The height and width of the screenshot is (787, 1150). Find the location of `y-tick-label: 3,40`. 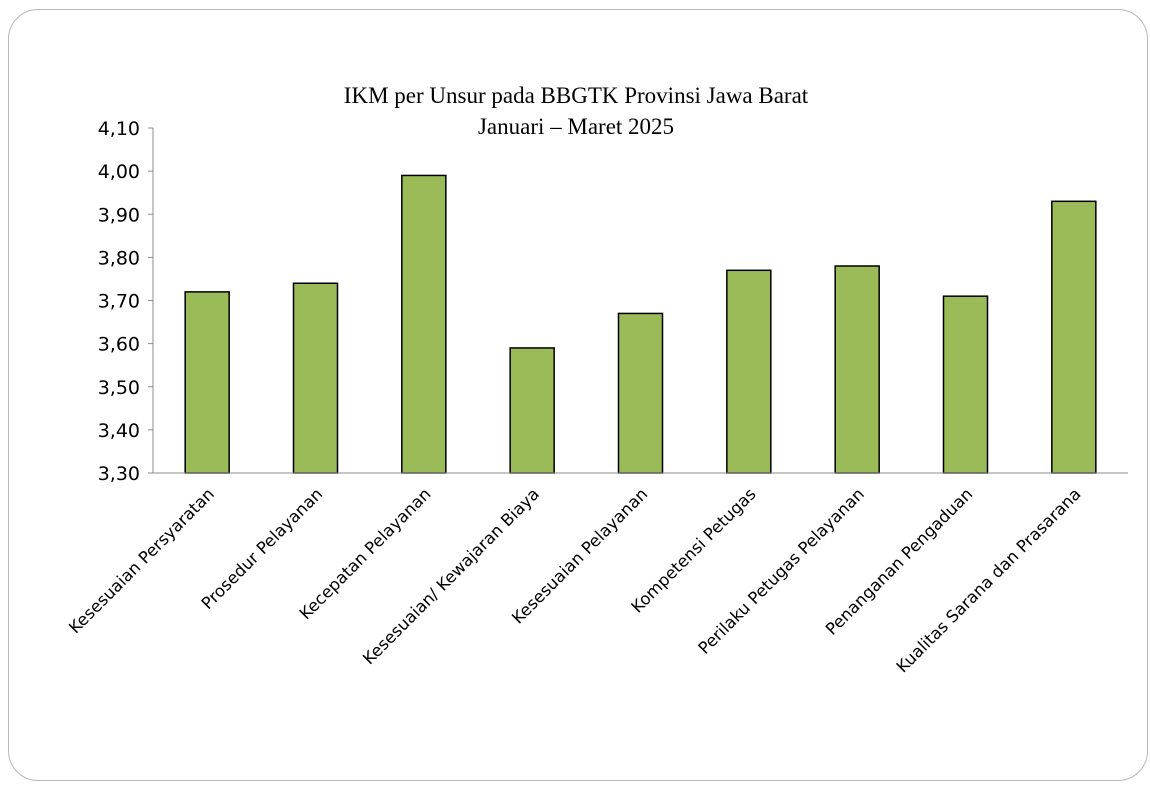

y-tick-label: 3,40 is located at coordinates (119, 431).